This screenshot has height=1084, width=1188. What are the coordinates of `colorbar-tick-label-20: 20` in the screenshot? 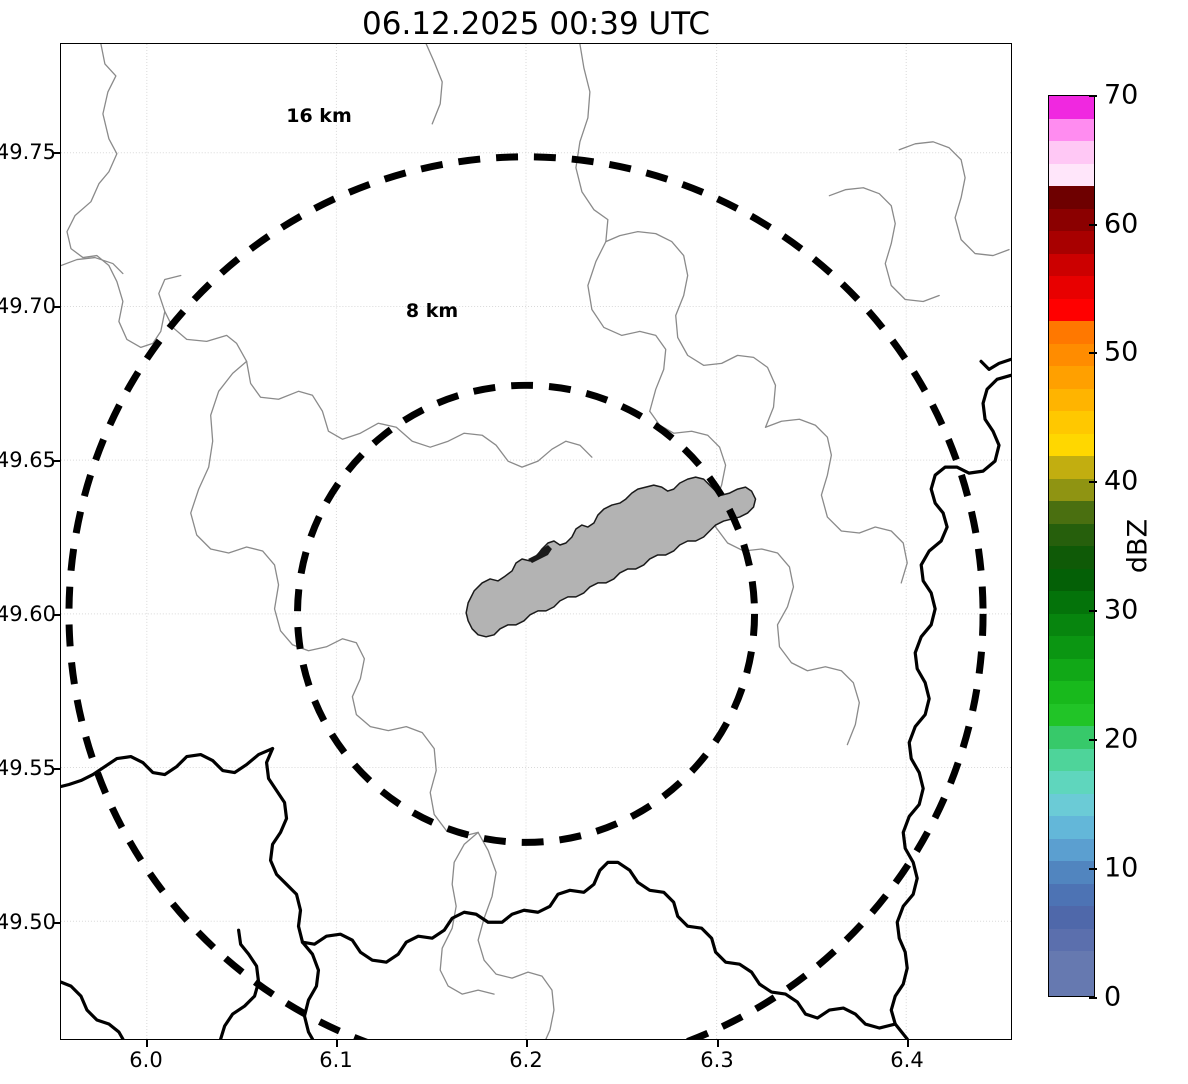 It's located at (1121, 739).